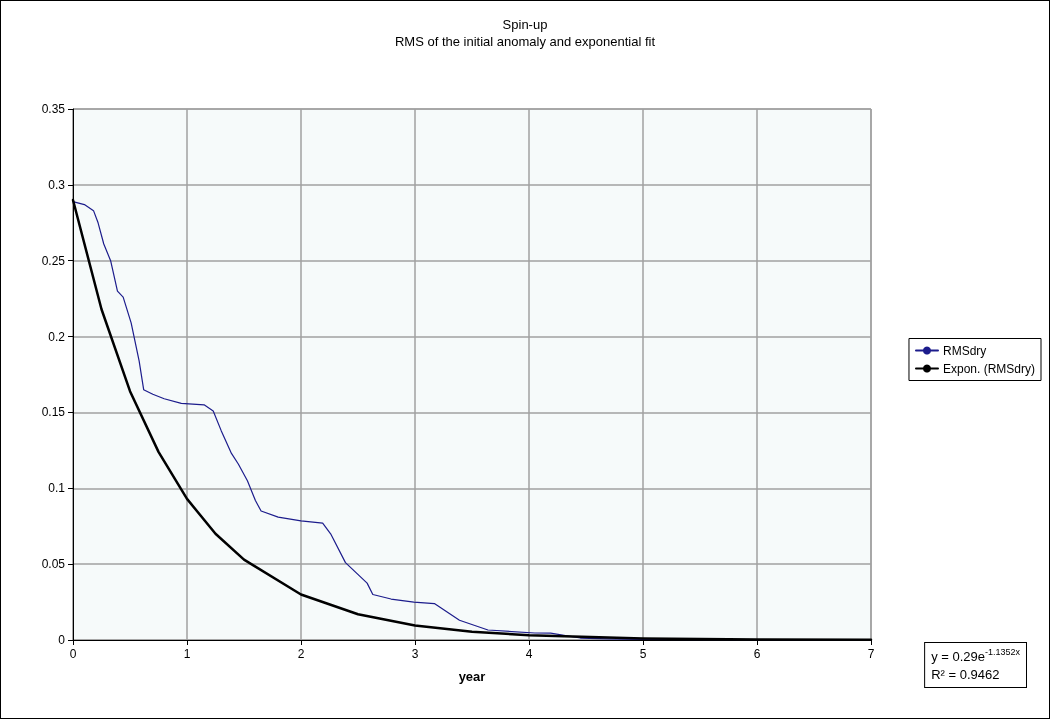 This screenshot has width=1050, height=719. Describe the element at coordinates (415, 654) in the screenshot. I see `x-tick-label: 3` at that location.